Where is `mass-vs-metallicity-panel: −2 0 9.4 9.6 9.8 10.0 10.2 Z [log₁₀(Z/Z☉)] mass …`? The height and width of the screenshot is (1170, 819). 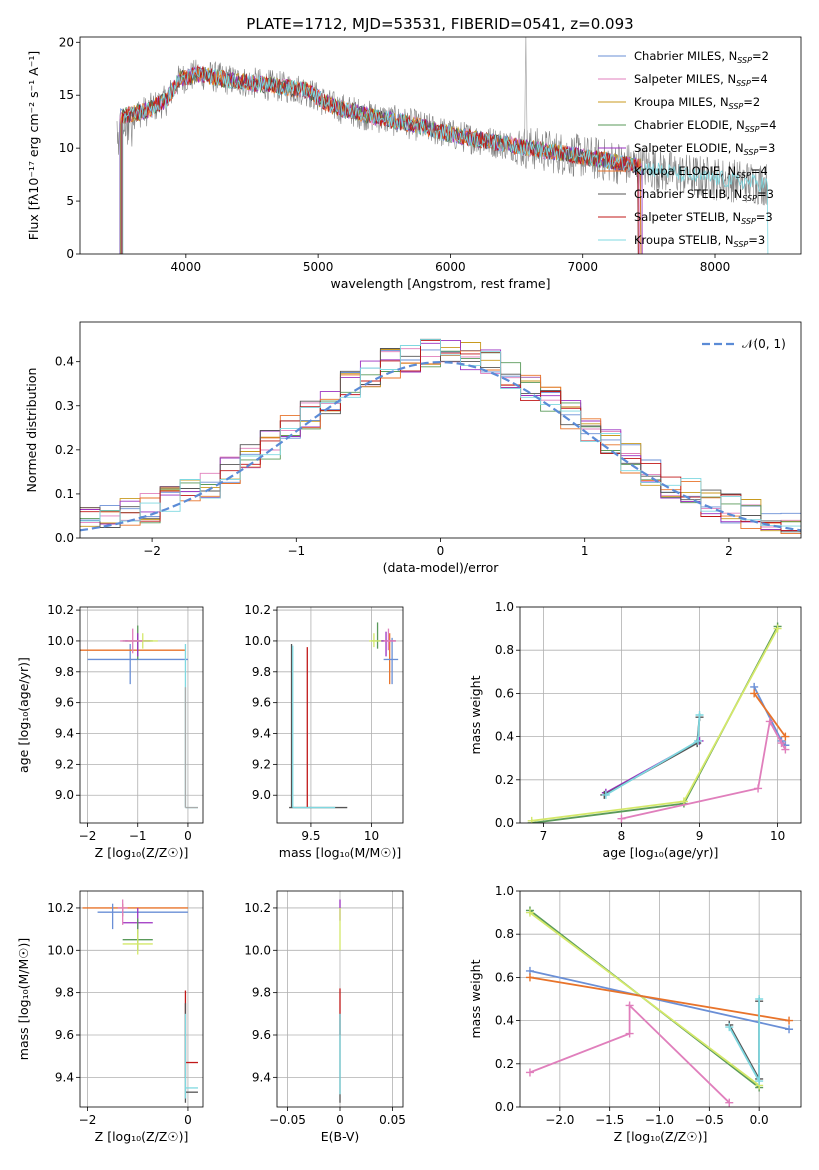
mass-vs-metallicity-panel: −2 0 9.4 9.6 9.8 10.0 10.2 Z [log₁₀(Z/Z☉)] mass … is located at coordinates (110, 1017).